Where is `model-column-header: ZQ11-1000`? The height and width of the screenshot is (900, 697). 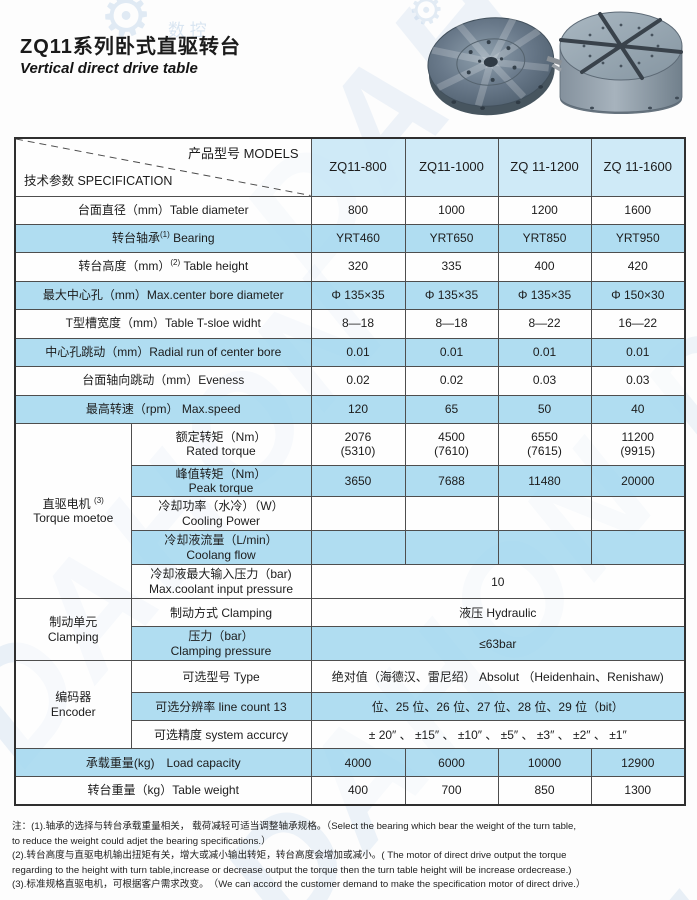 model-column-header: ZQ11-1000 is located at coordinates (451, 167).